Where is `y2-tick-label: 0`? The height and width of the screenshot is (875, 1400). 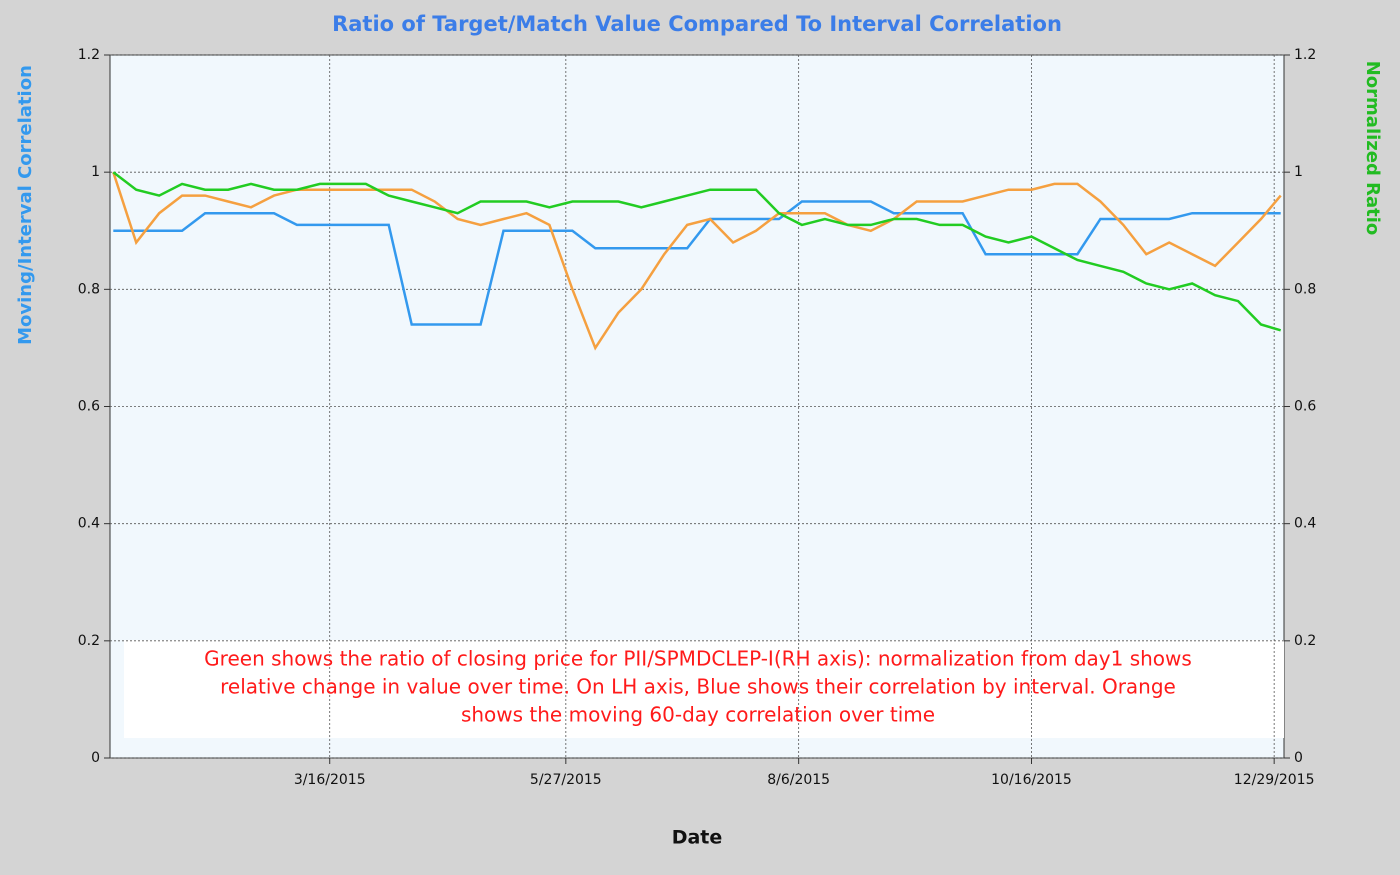
y2-tick-label: 0 is located at coordinates (1298, 758).